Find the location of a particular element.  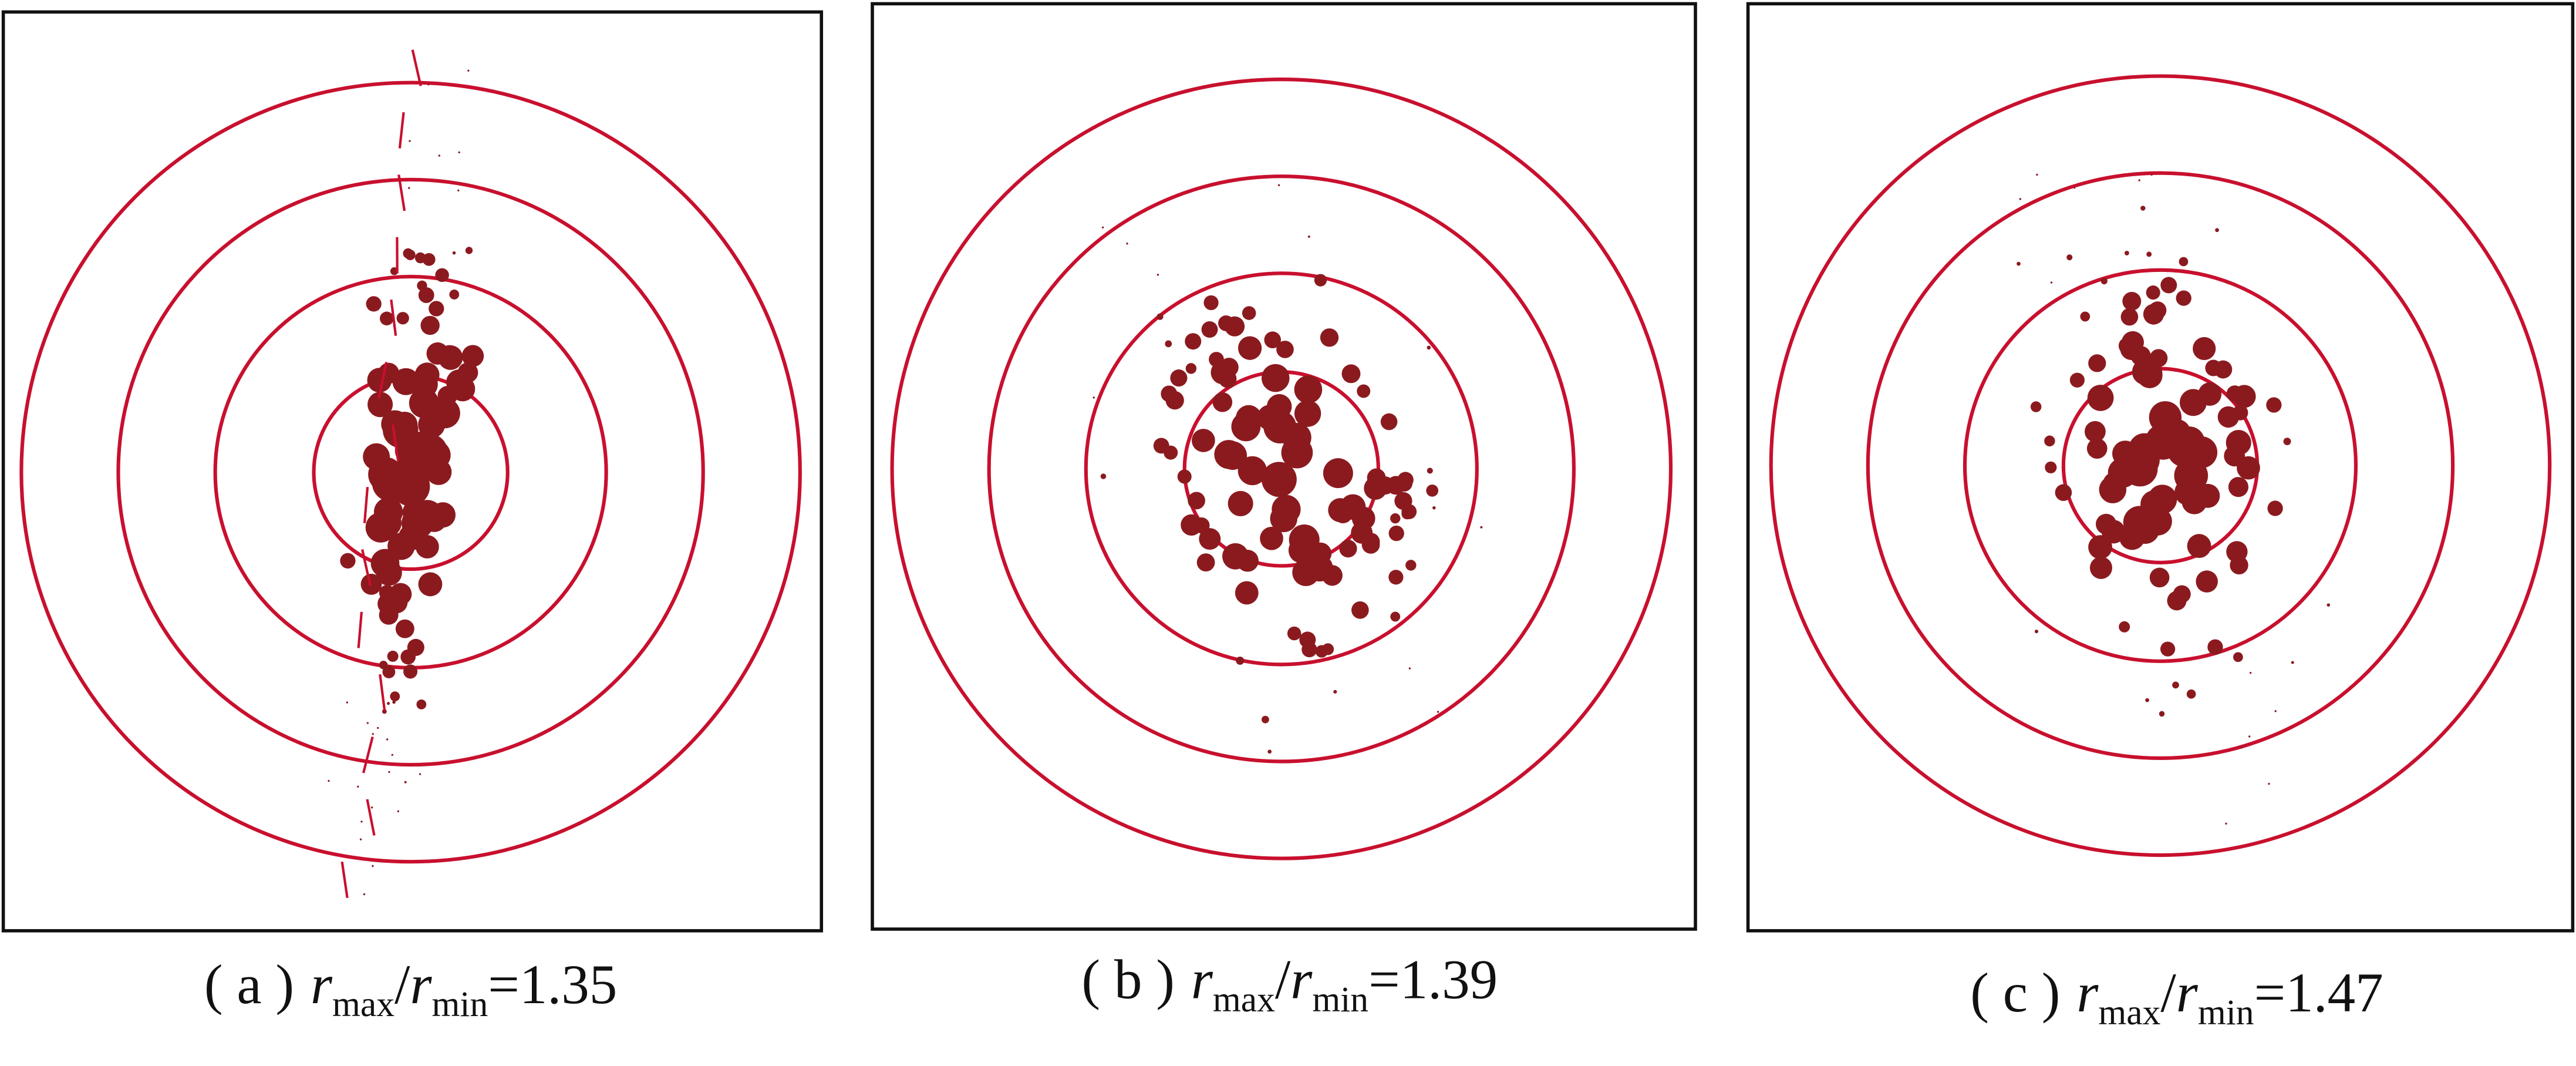

ring is located at coordinates (1281, 469).